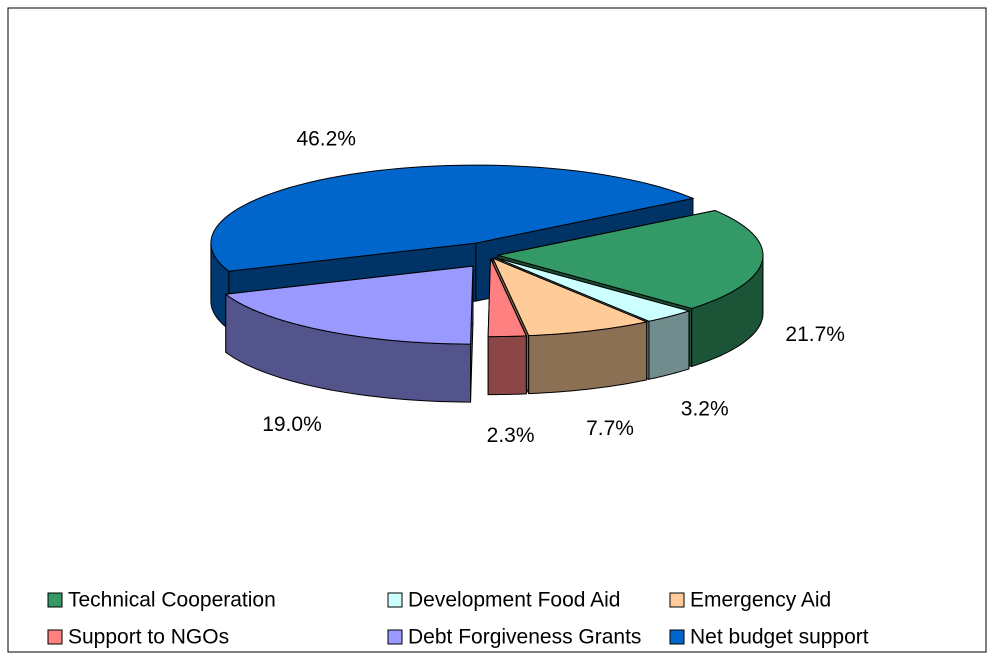  I want to click on data-label: 19.0%, so click(292, 424).